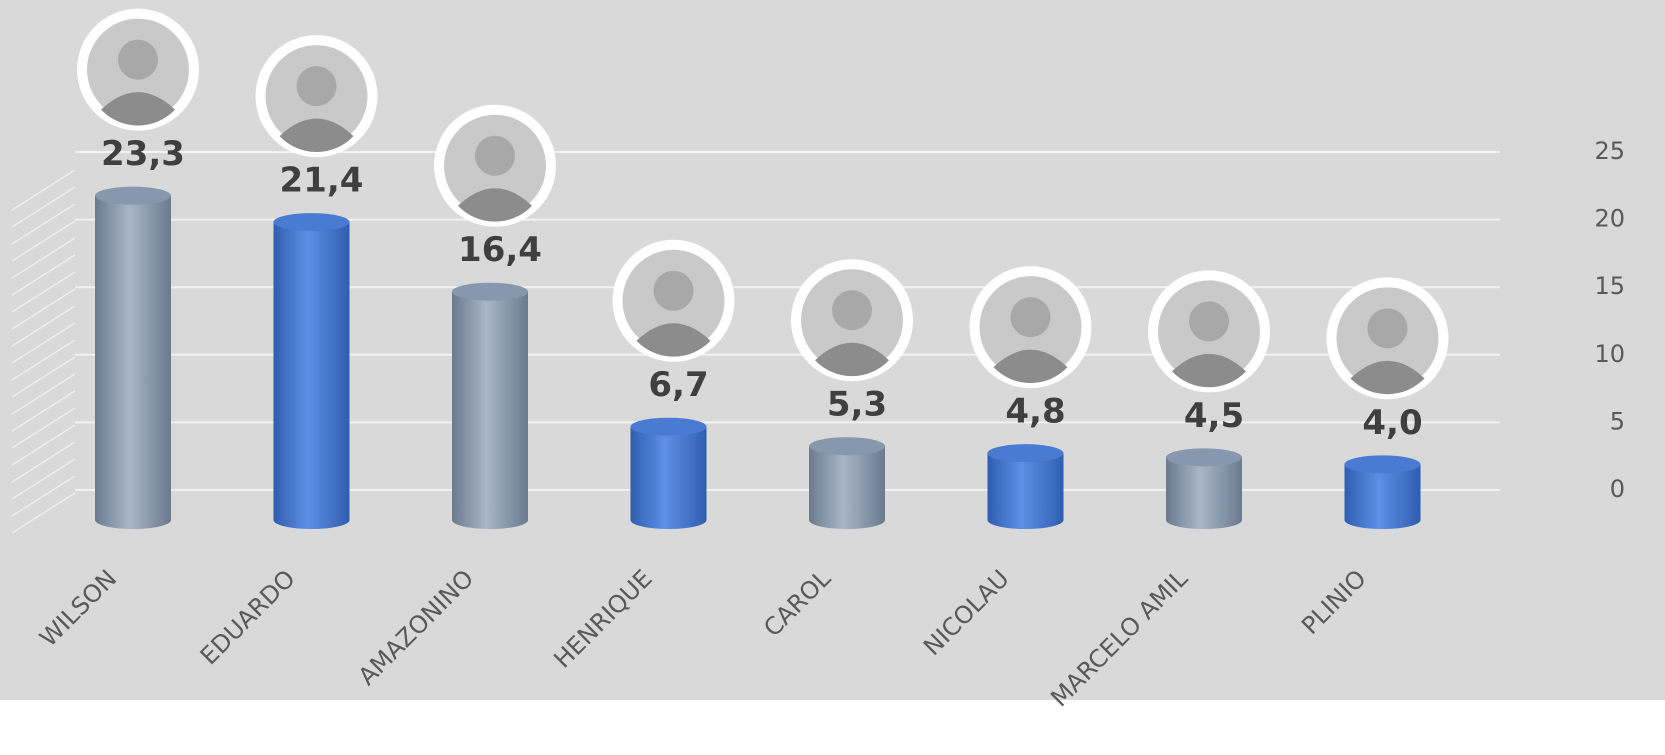  What do you see at coordinates (1392, 423) in the screenshot?
I see `value-label: 4,0` at bounding box center [1392, 423].